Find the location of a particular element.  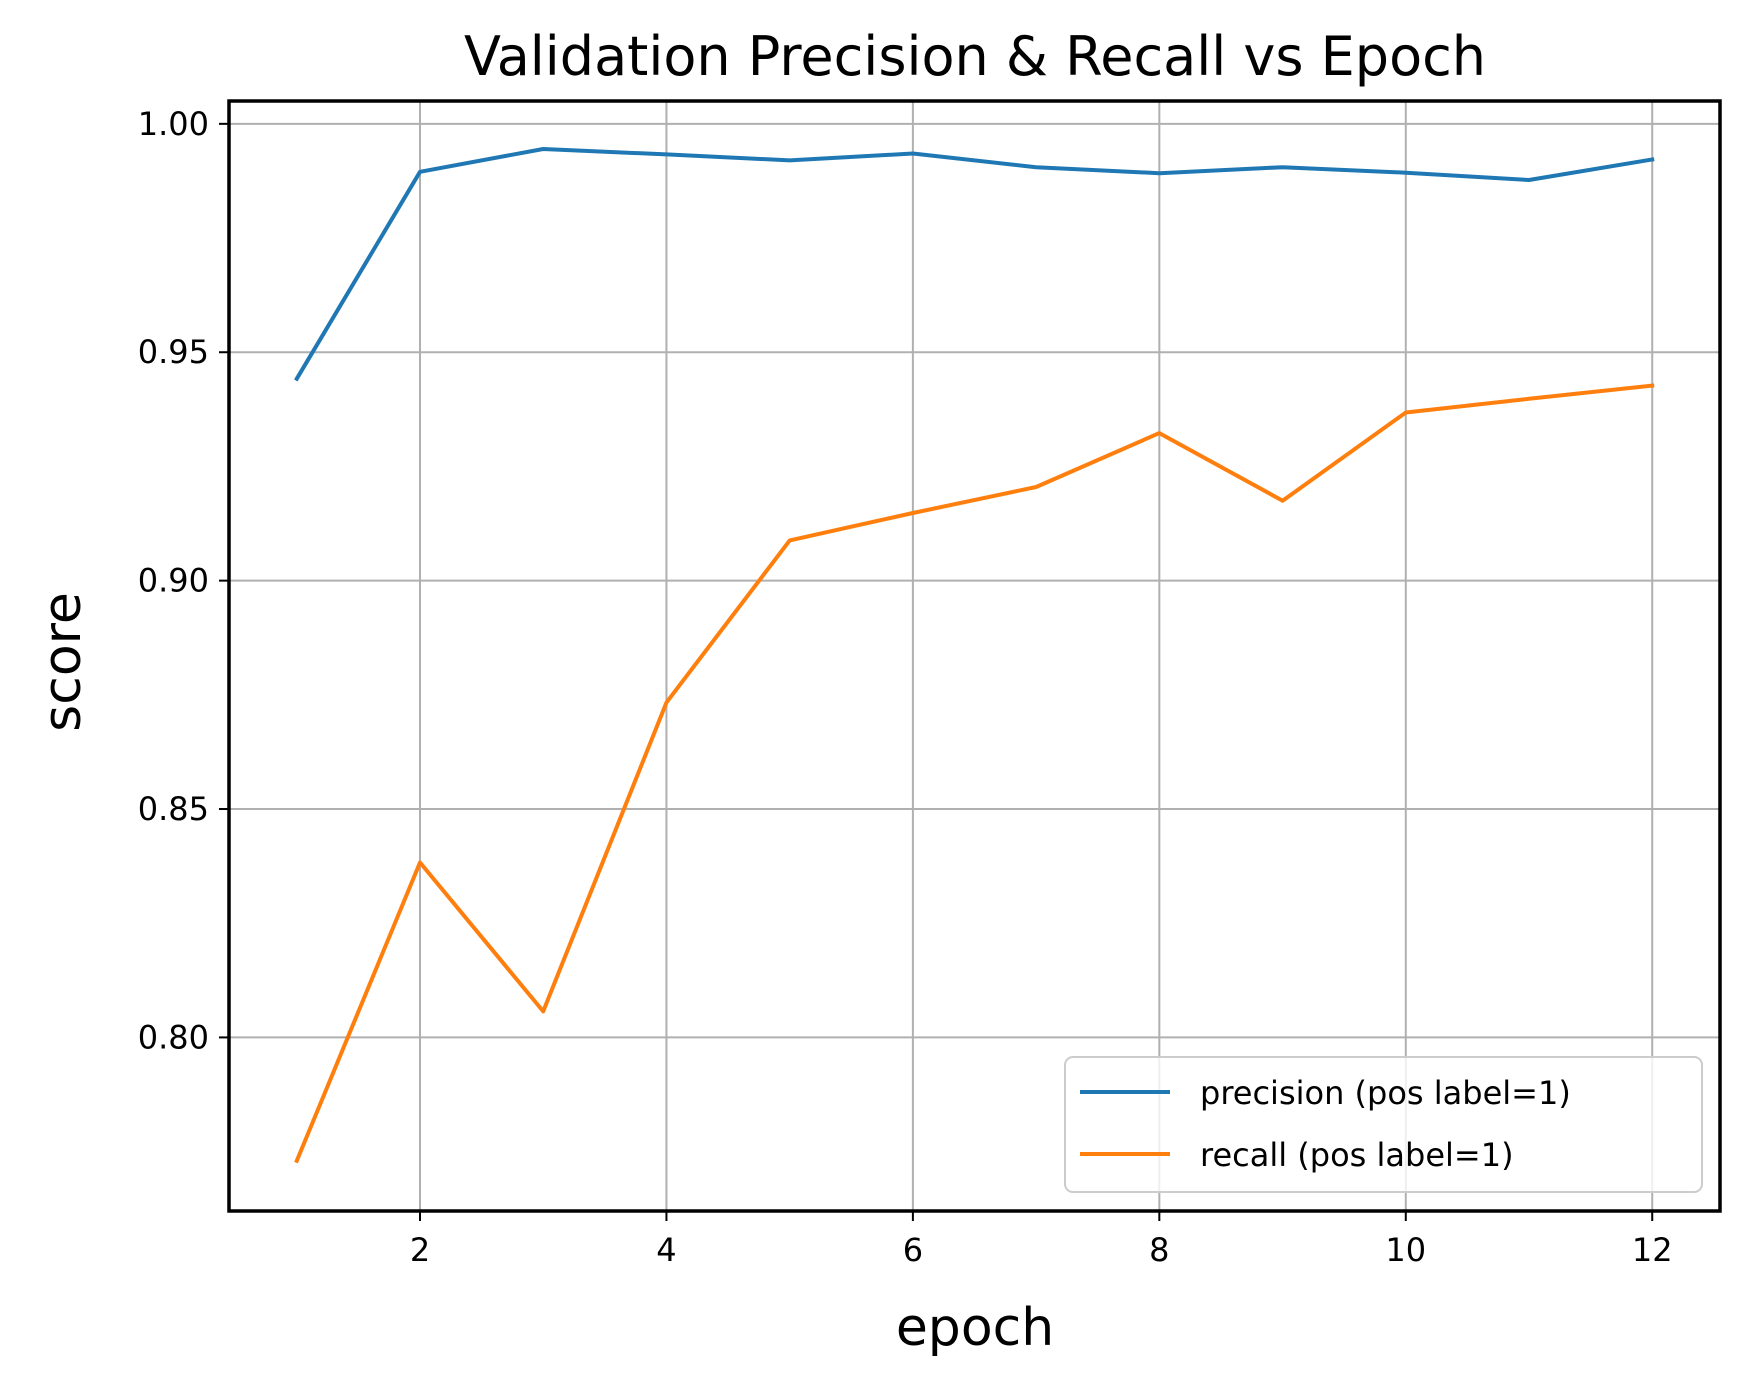

x-tick-label: 6 is located at coordinates (913, 1250).